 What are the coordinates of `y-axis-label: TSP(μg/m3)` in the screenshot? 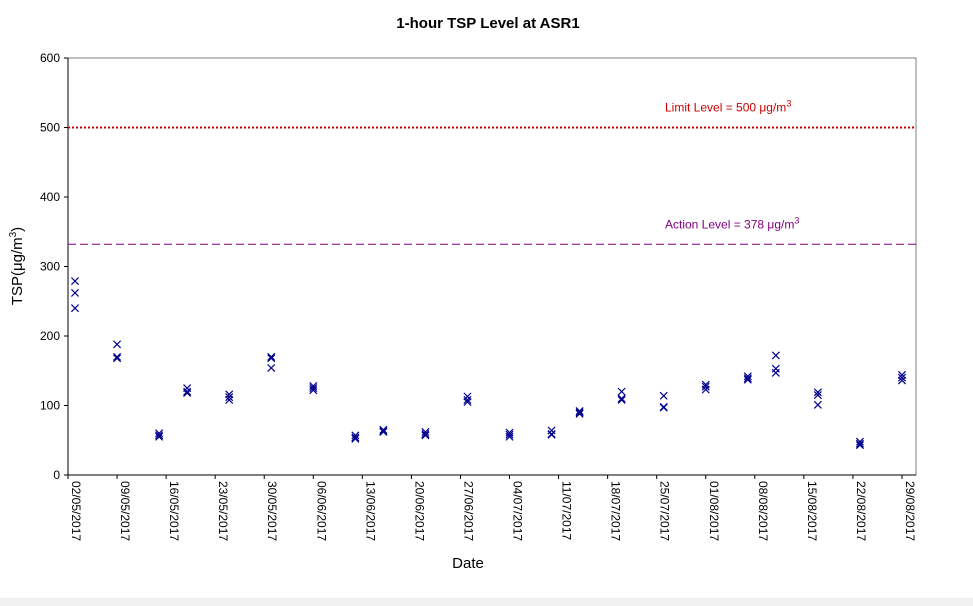 It's located at (17, 266).